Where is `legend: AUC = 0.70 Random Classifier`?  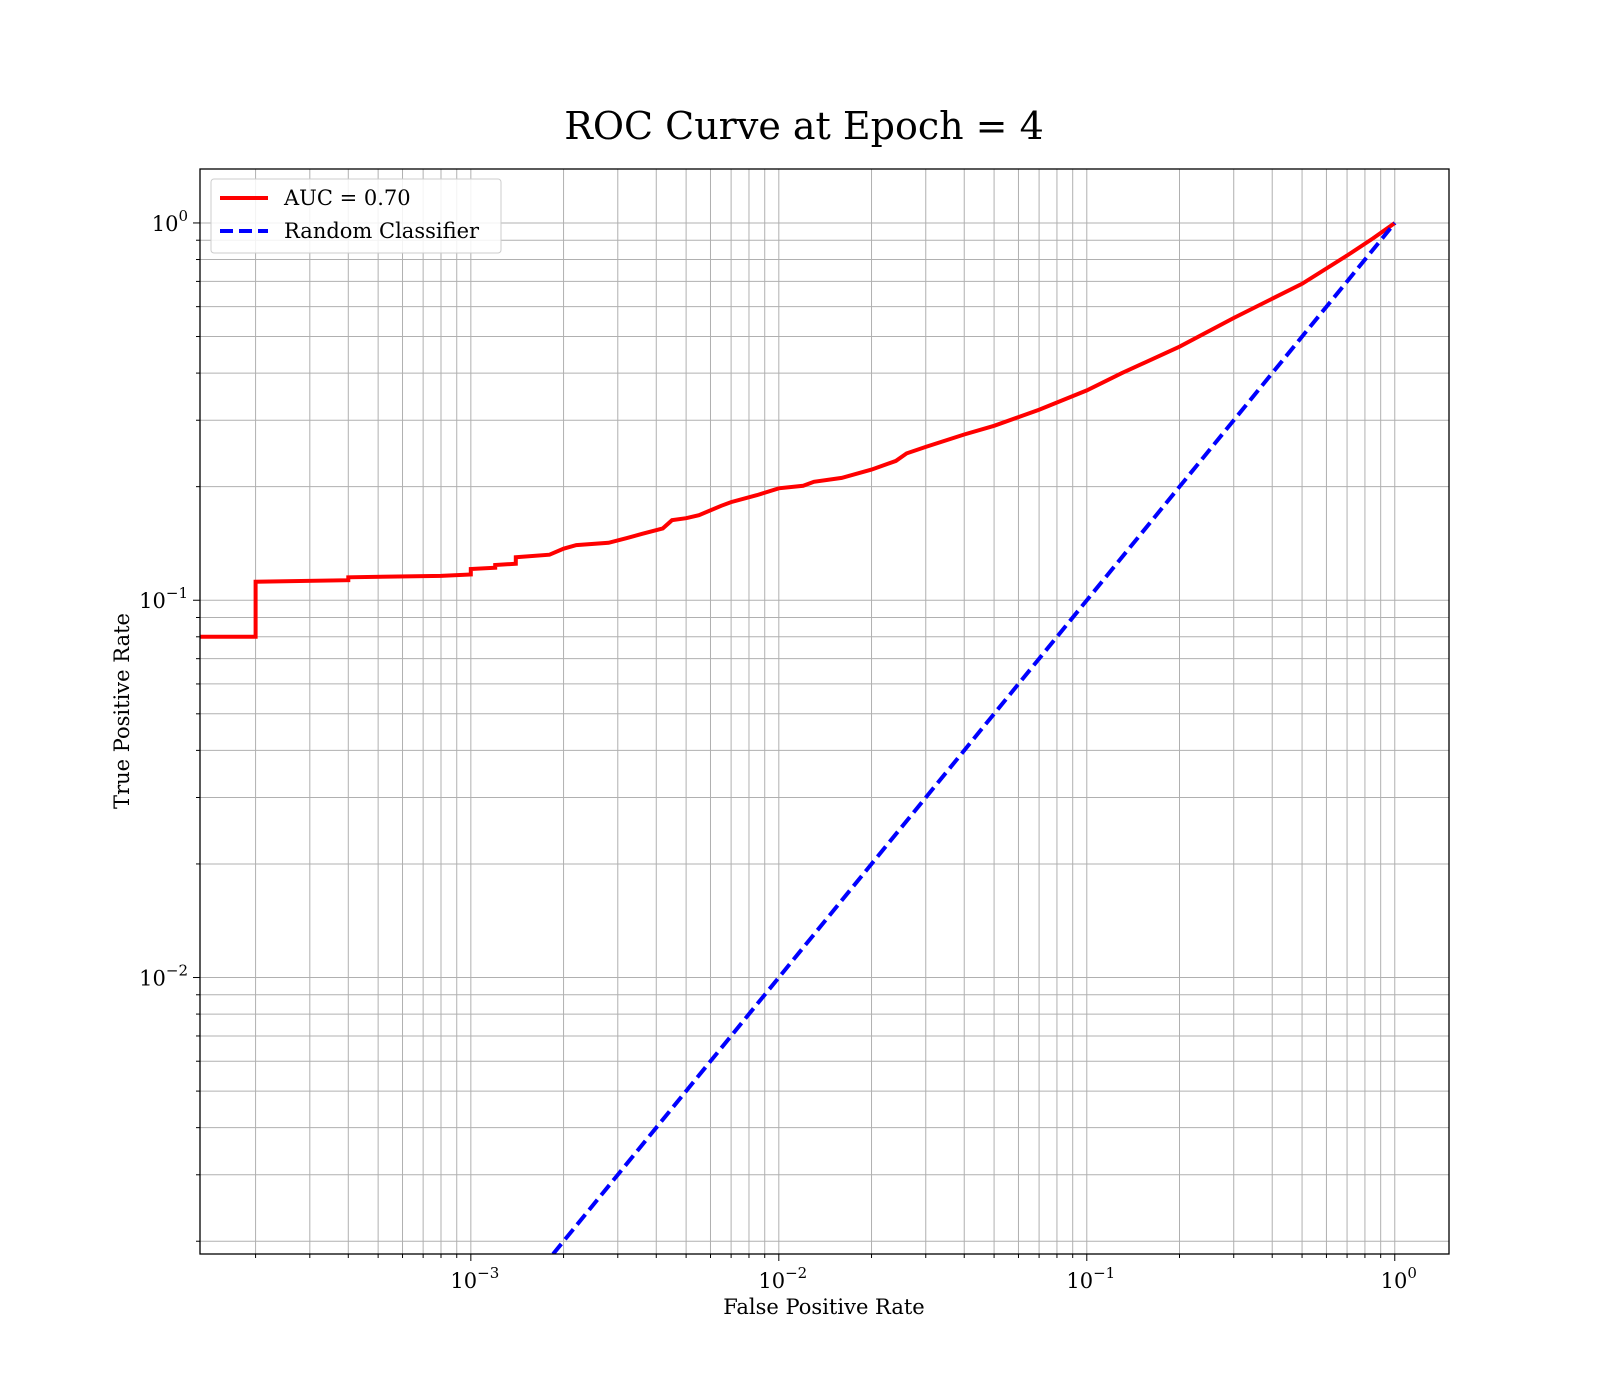 legend: AUC = 0.70 Random Classifier is located at coordinates (356, 216).